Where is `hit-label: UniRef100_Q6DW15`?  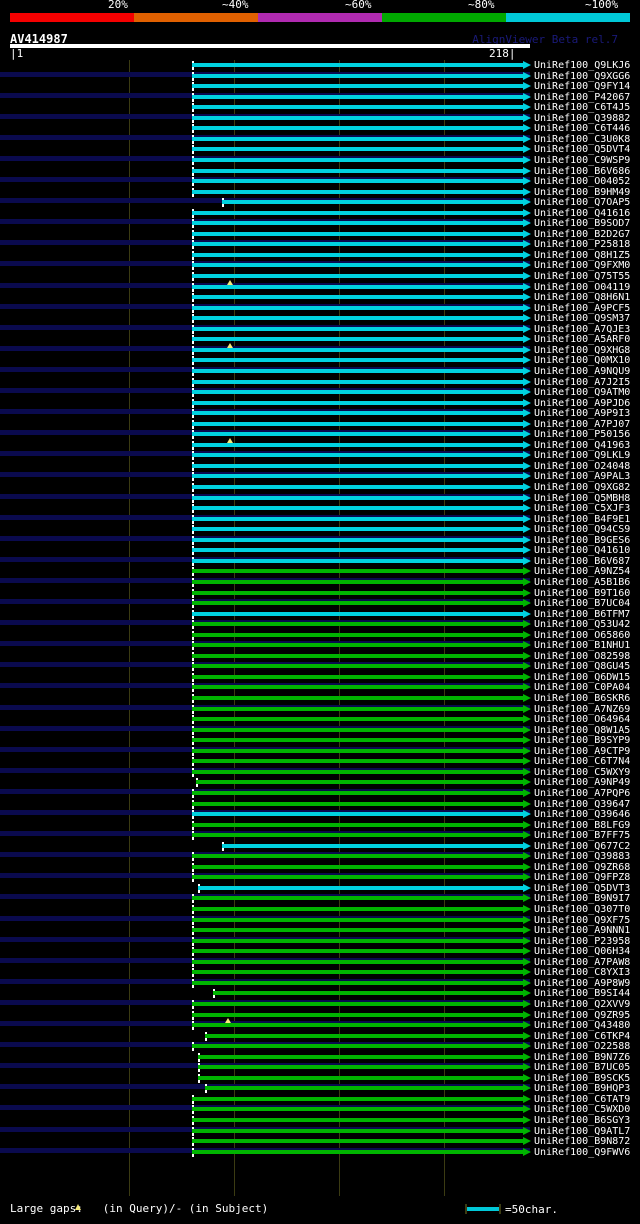
hit-label: UniRef100_Q6DW15 is located at coordinates (582, 677).